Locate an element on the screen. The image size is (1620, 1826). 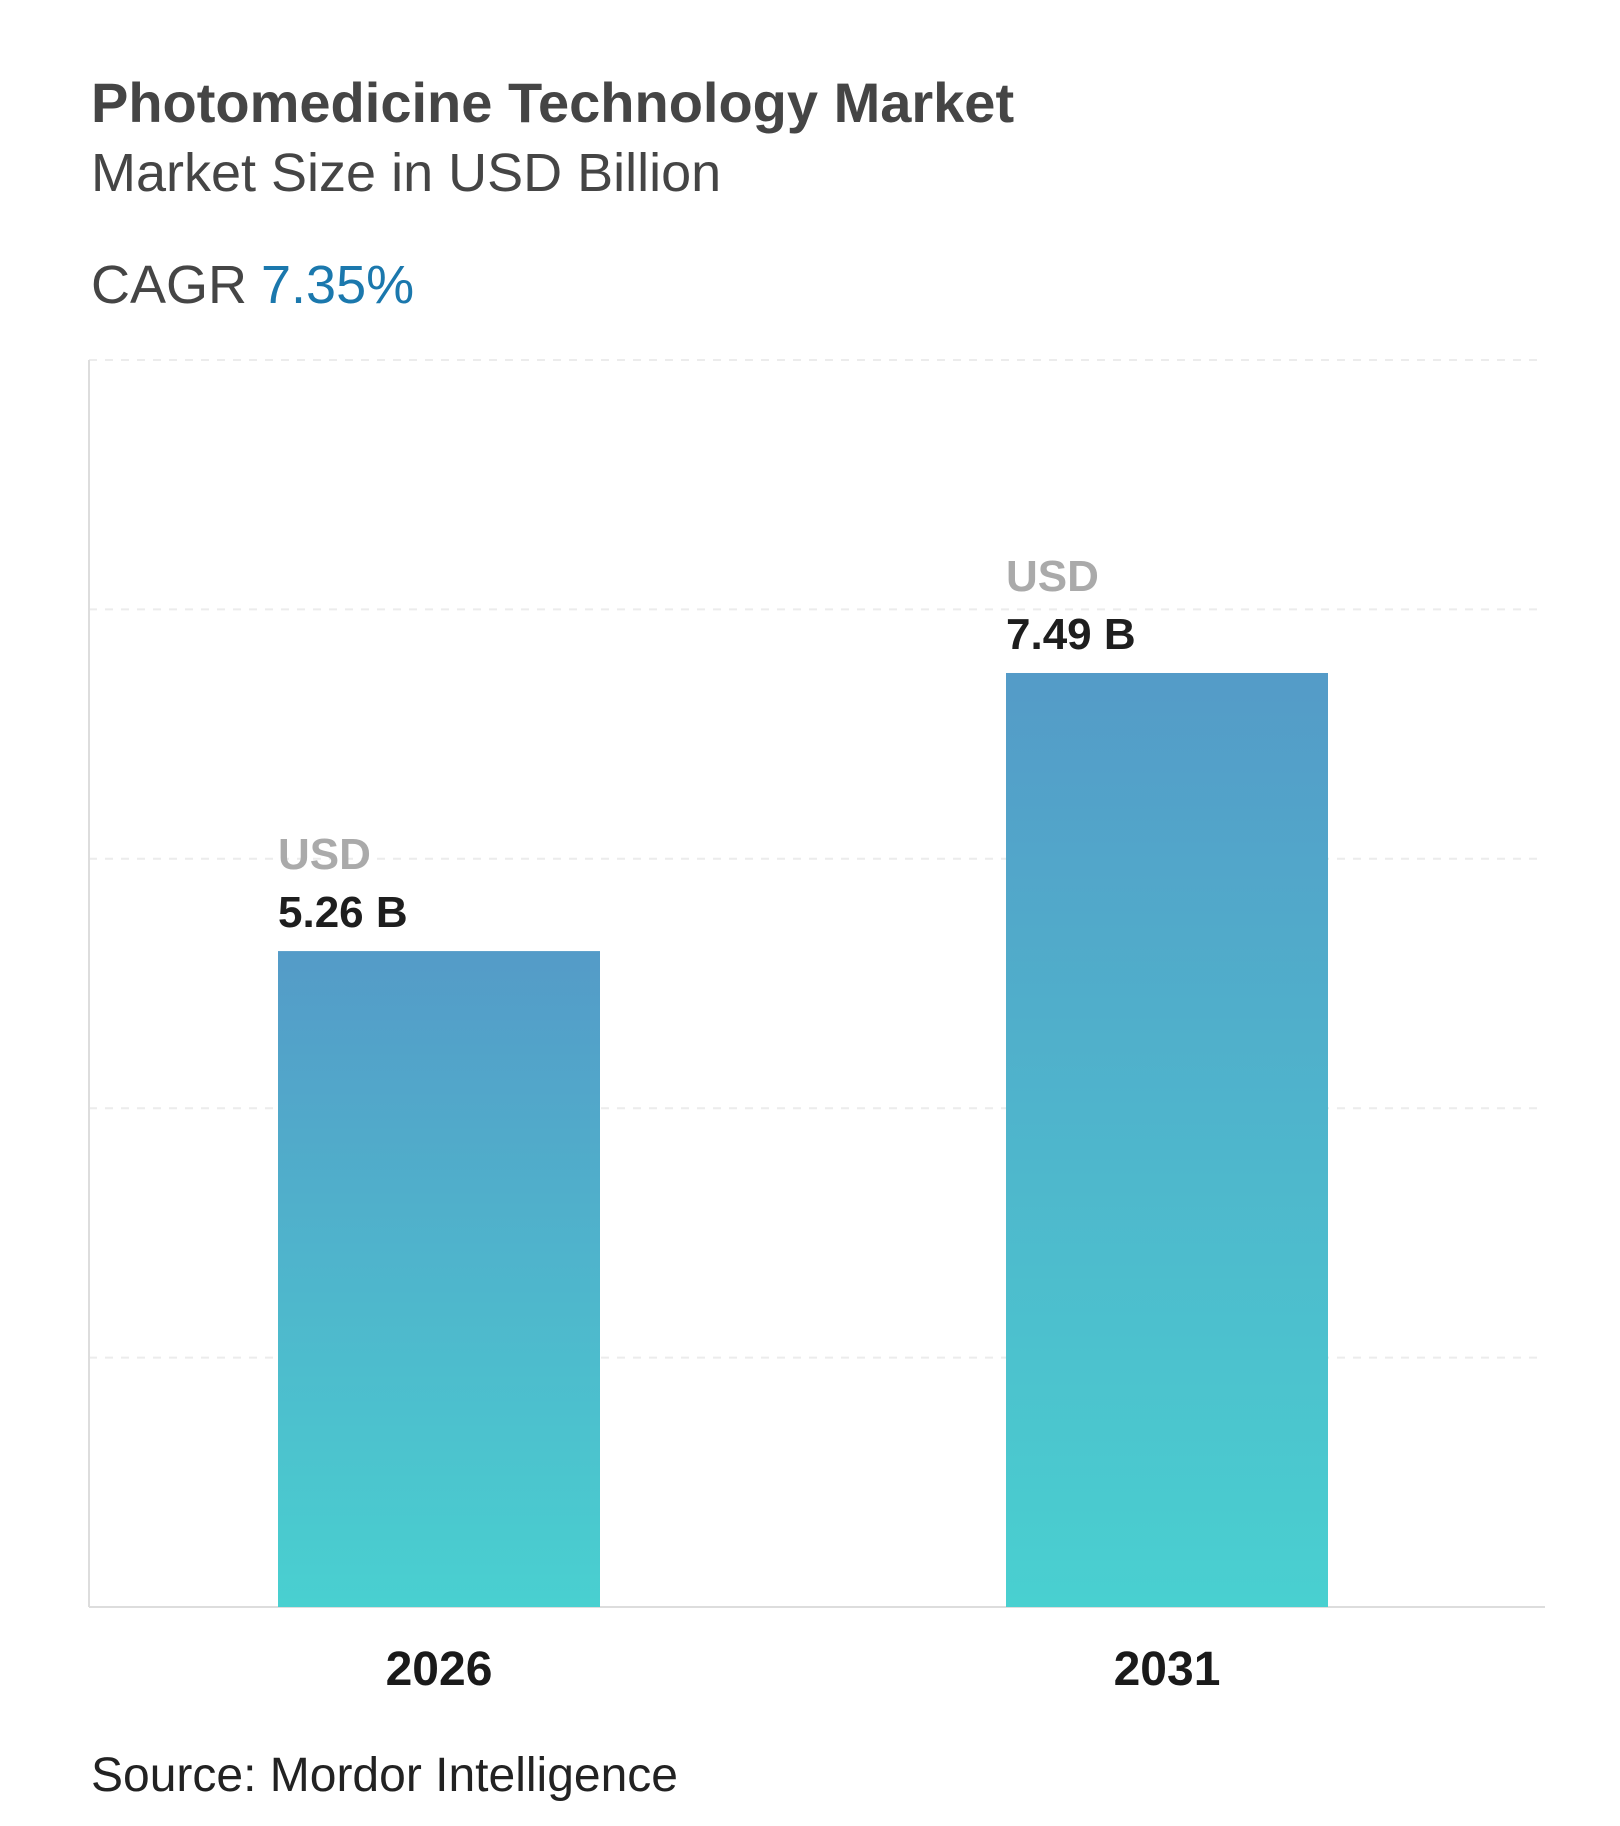
chart-title: Photomedicine Technology Market is located at coordinates (553, 102).